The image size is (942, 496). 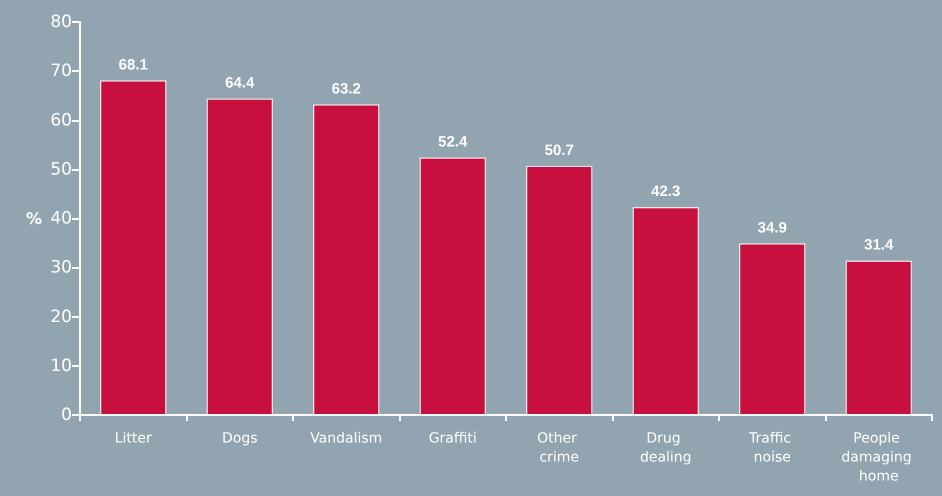 I want to click on y-tick-label: 0, so click(x=66, y=415).